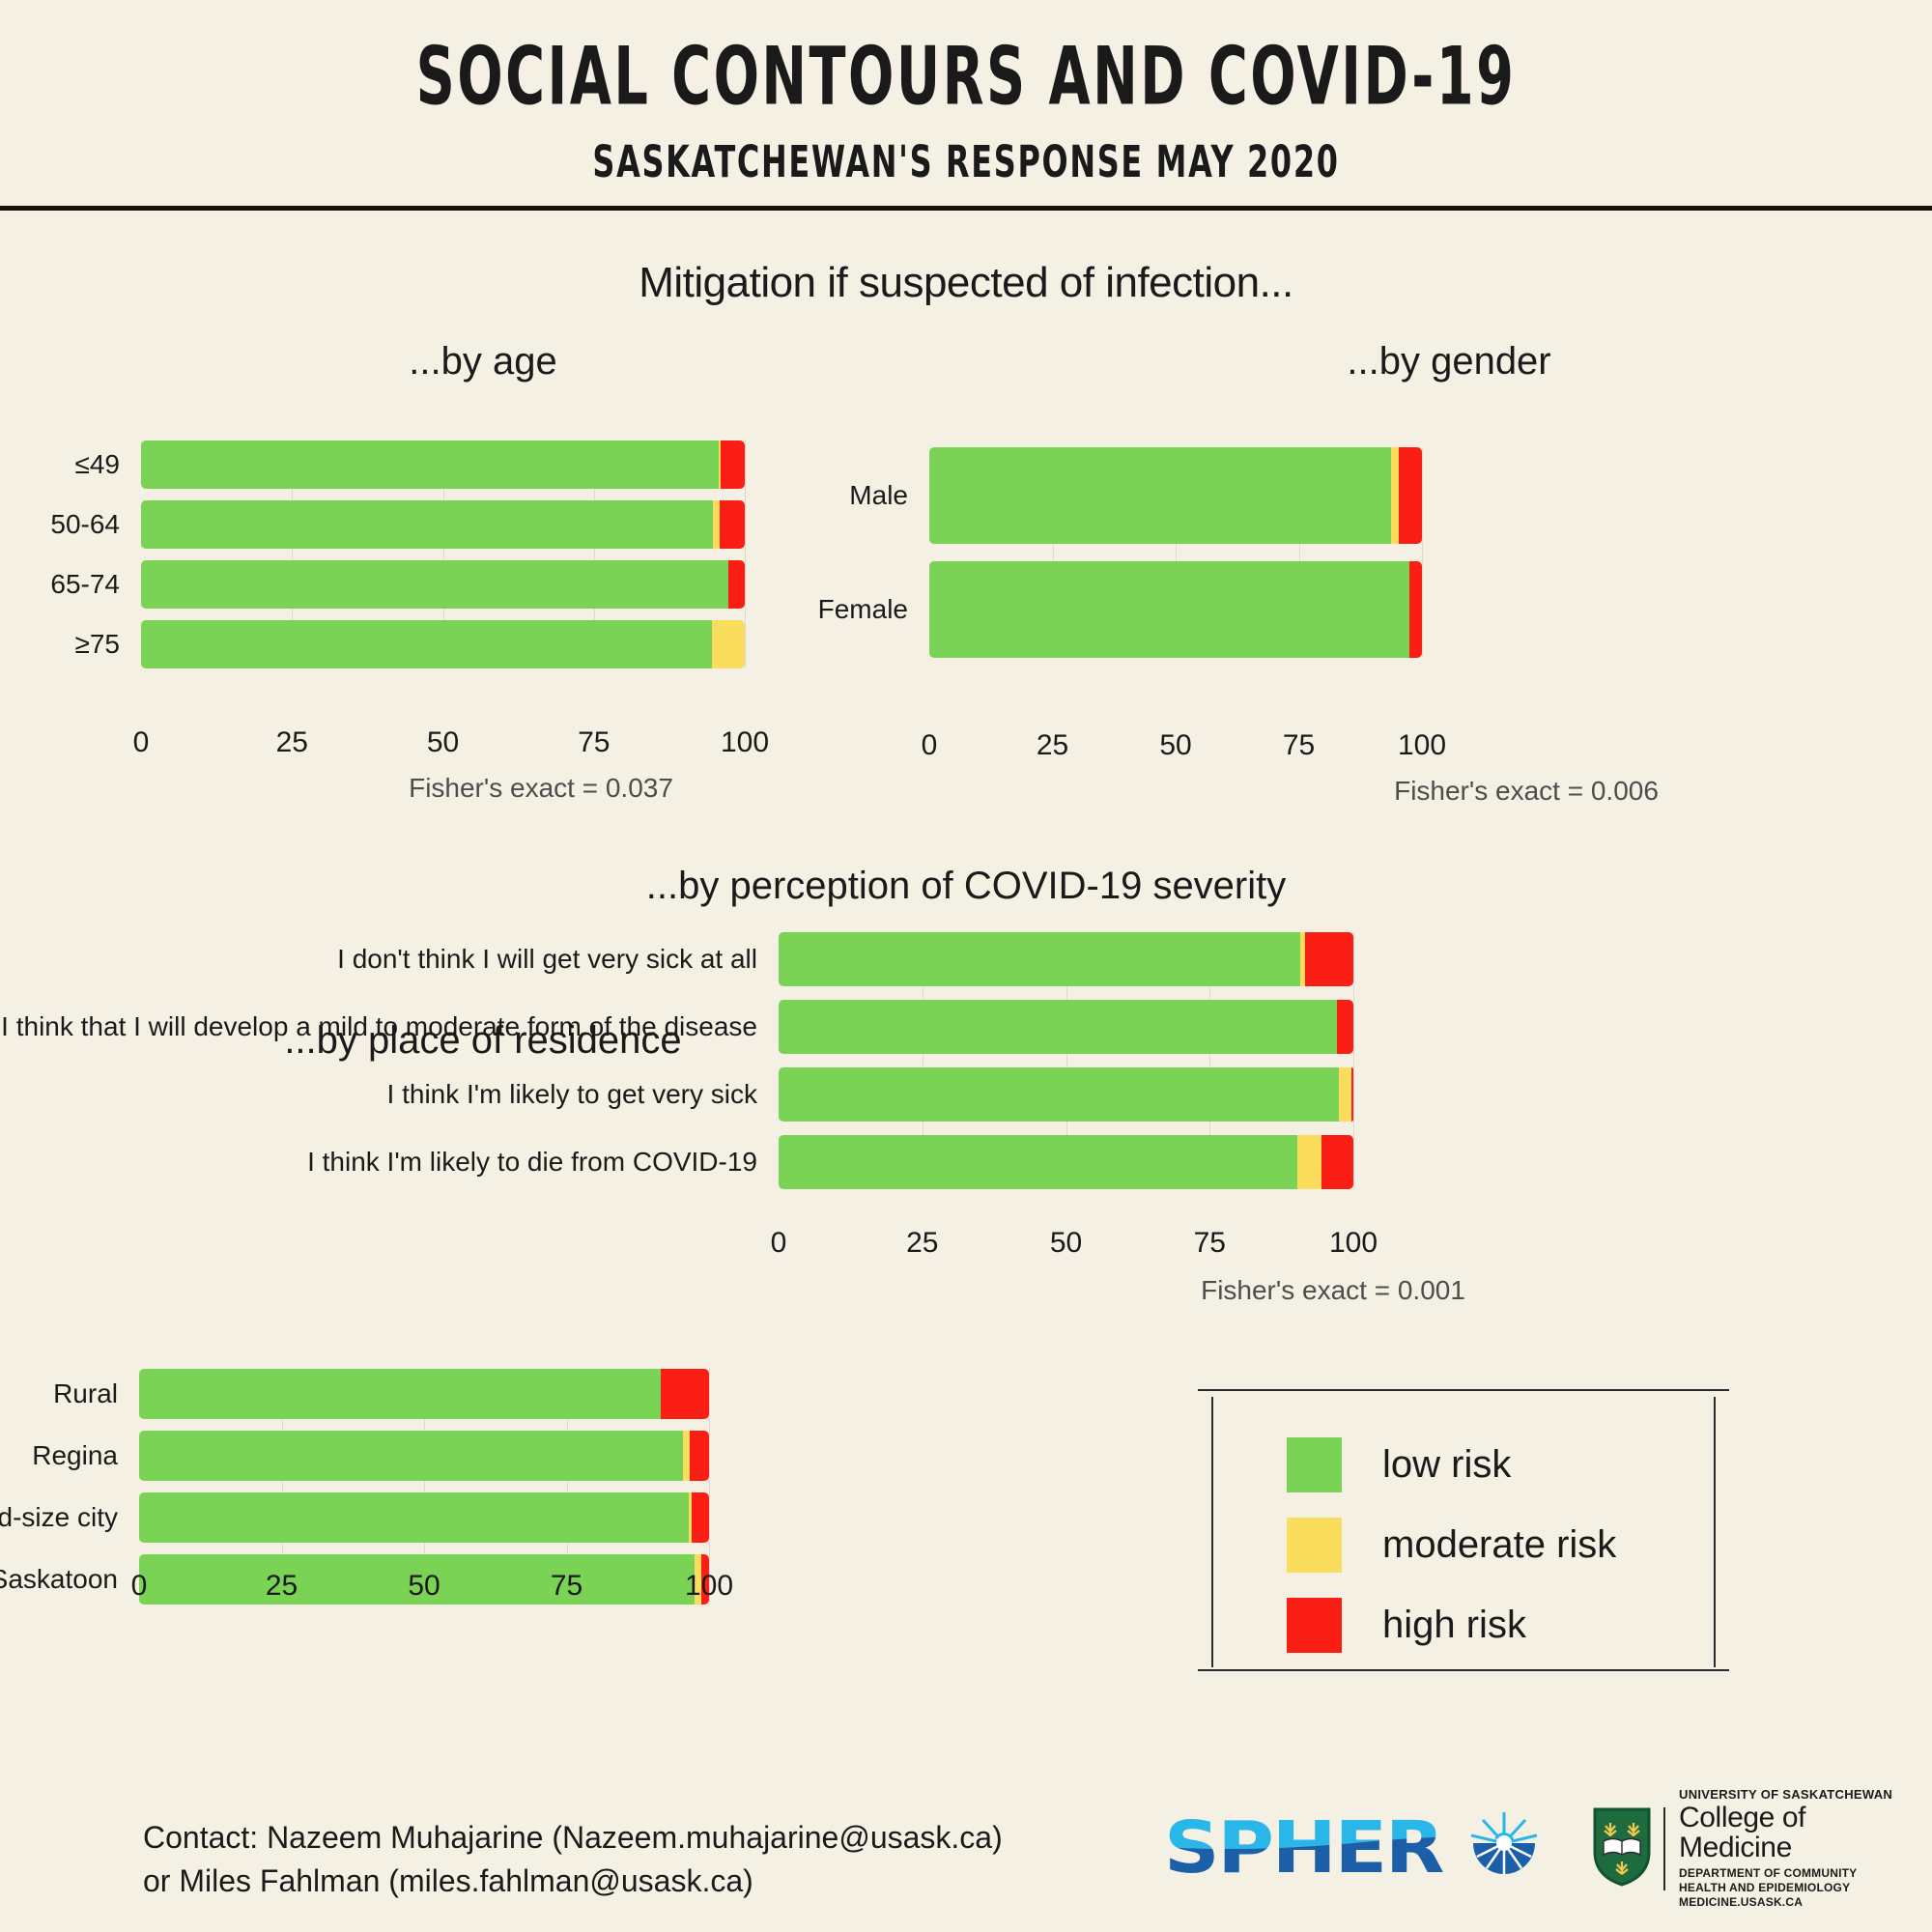  I want to click on legend-item-moderate-risk: moderate risk, so click(1451, 1545).